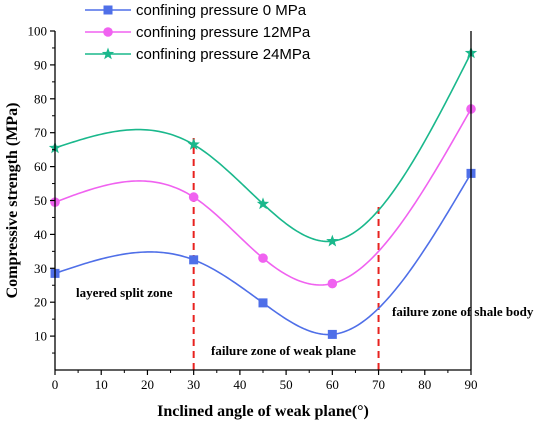 This screenshot has height=425, width=550. Describe the element at coordinates (101, 384) in the screenshot. I see `x-tick-label: 10` at that location.